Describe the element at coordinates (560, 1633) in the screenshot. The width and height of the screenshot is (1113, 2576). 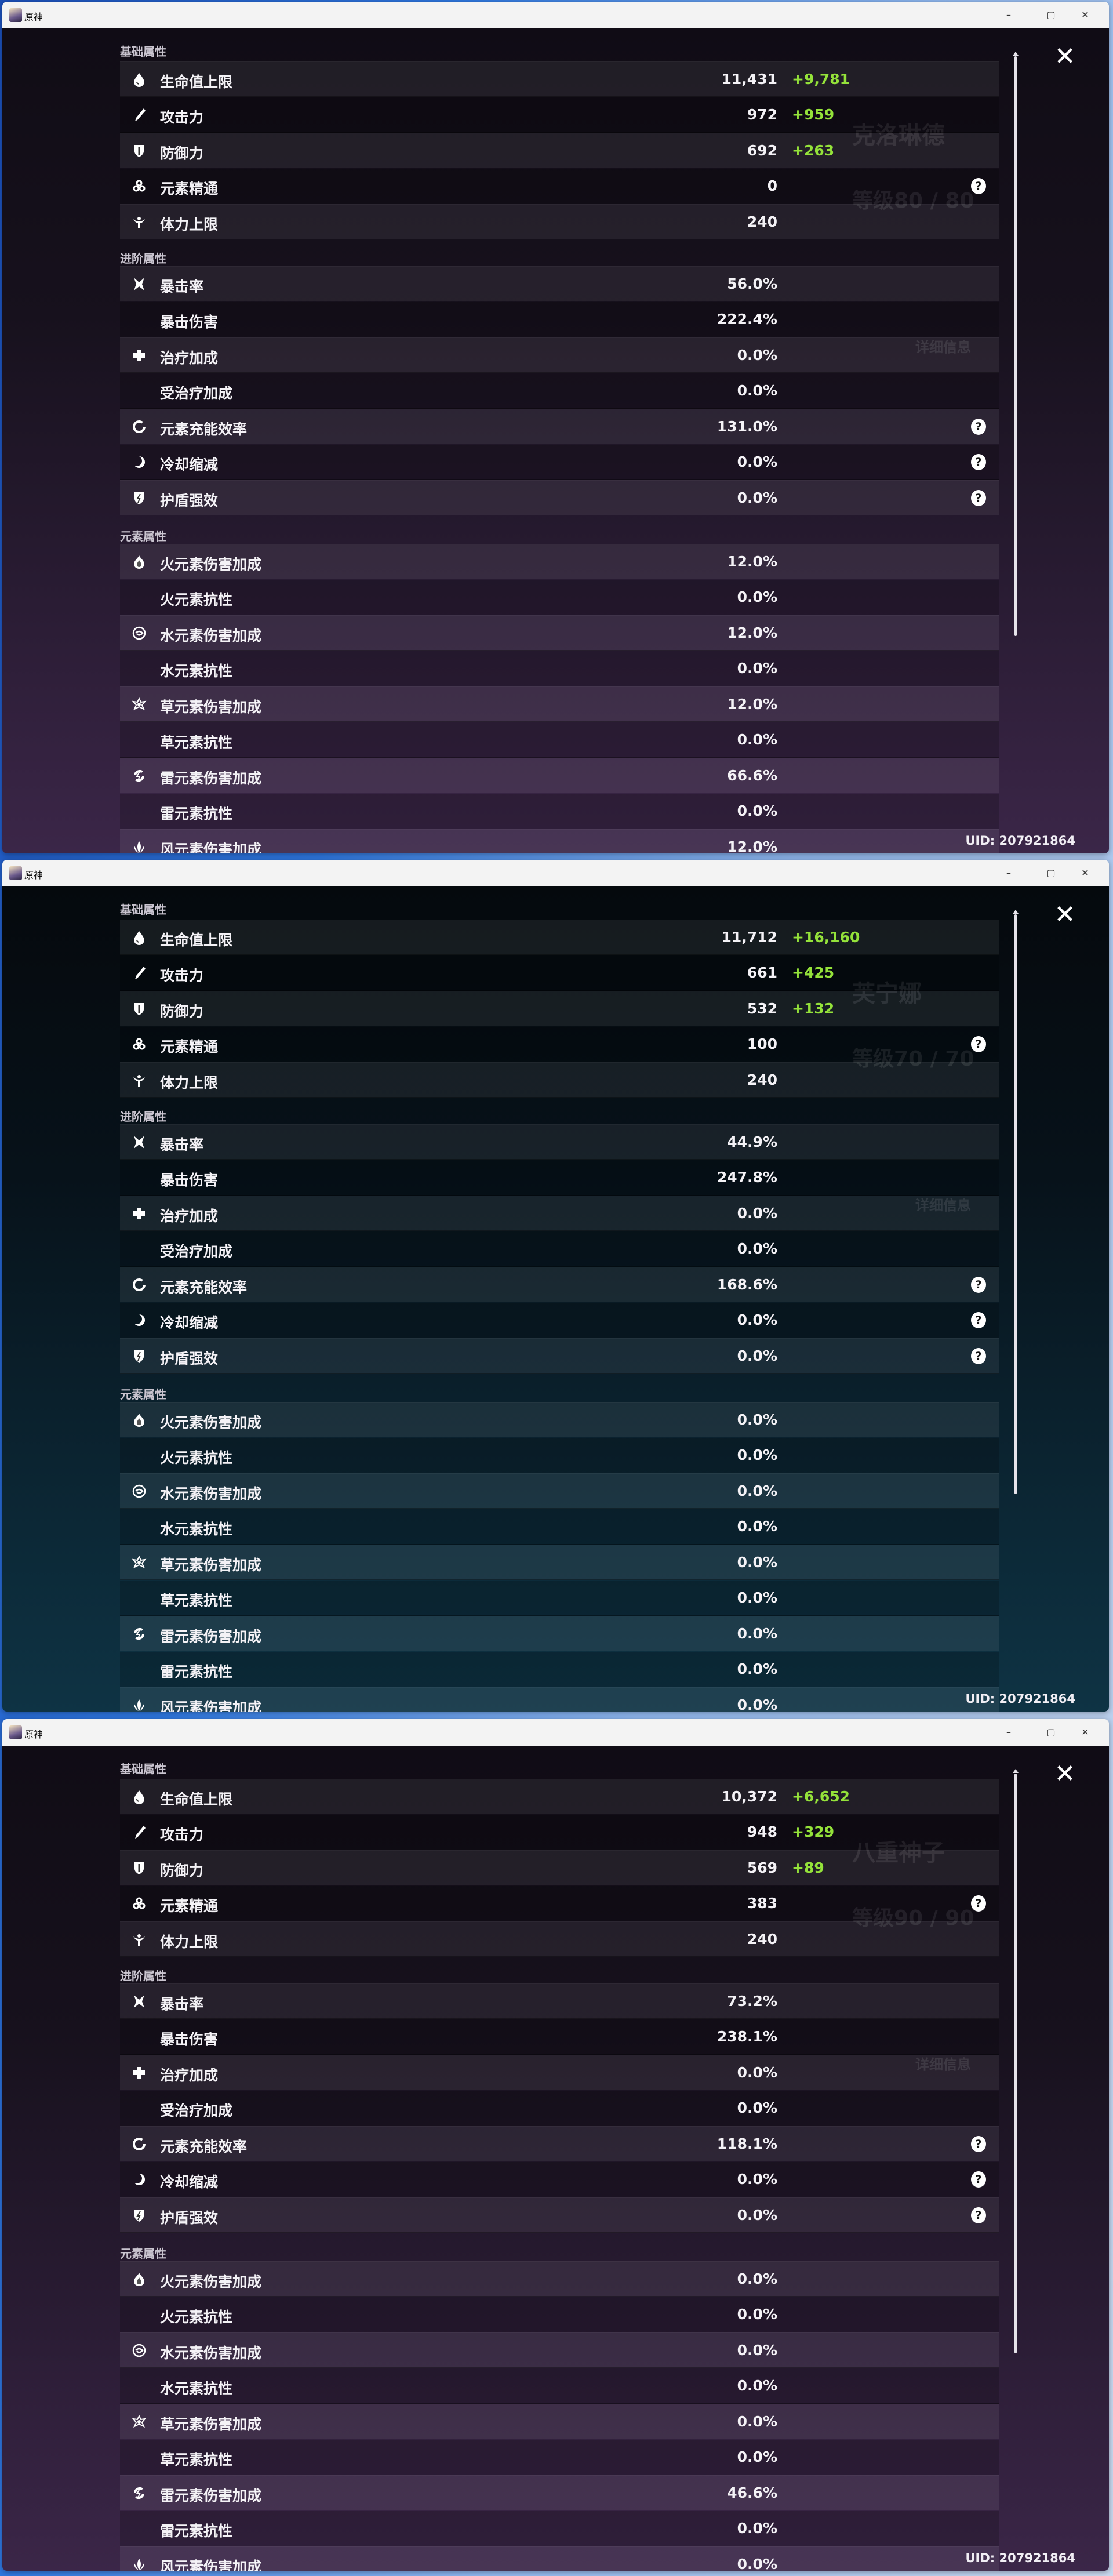
I see `stat-row: 雷元素伤害加成 0.0%` at that location.